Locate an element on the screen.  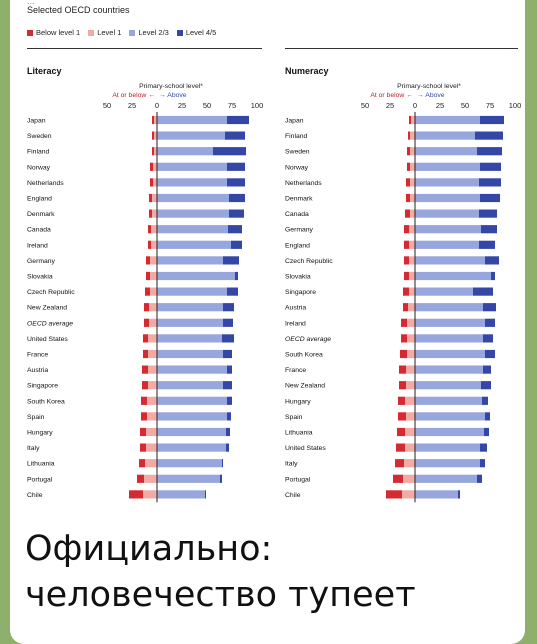
bar-segment-below-level-1-chile is located at coordinates (394, 494).